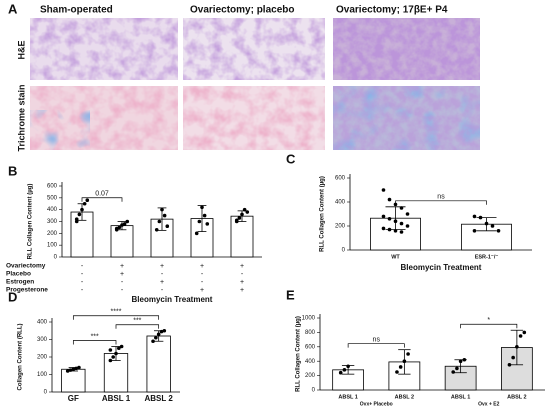 This screenshot has height=409, width=550. Describe the element at coordinates (291, 158) in the screenshot. I see `panel-letter: C` at that location.